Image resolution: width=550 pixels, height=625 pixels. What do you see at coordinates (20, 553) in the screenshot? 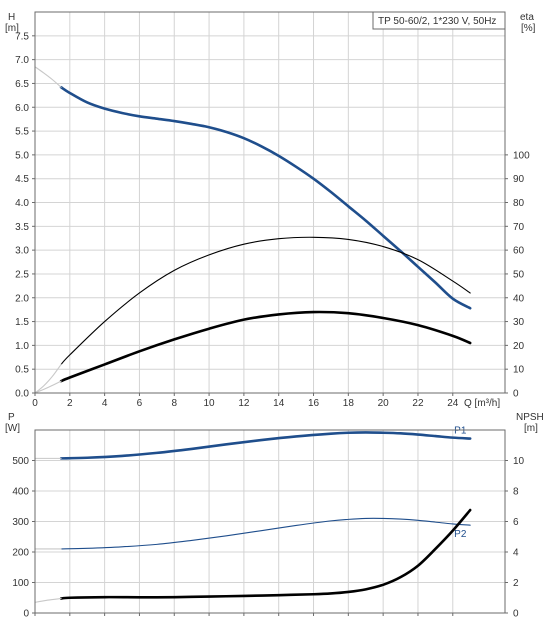
I see `bottom-left-tick-label: 200` at bounding box center [20, 553].